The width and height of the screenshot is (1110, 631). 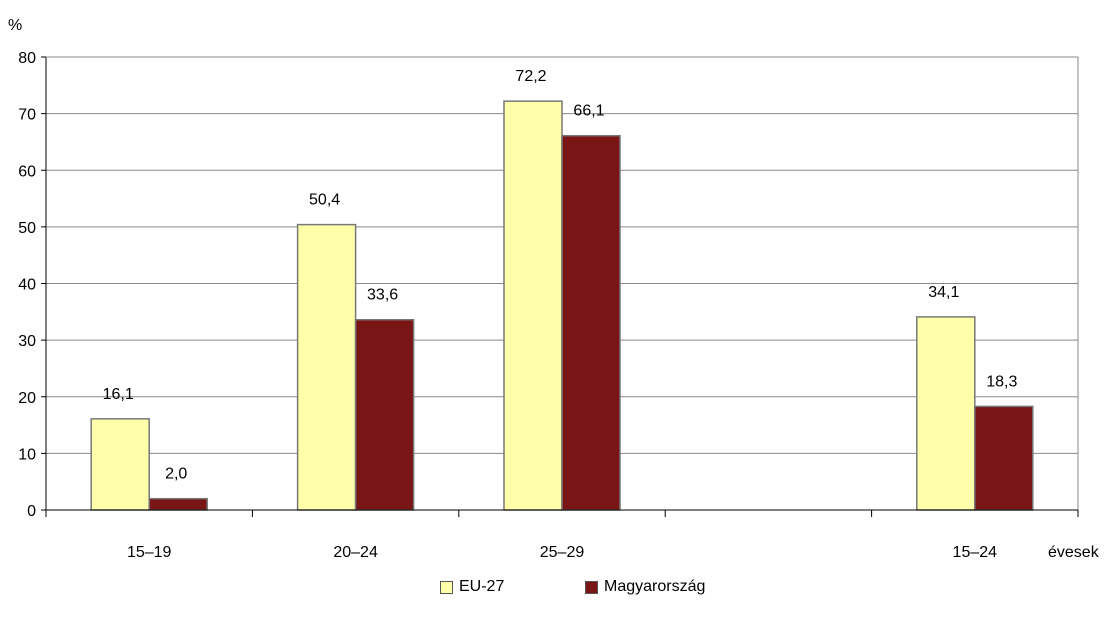 I want to click on x-tick-label: 15–19, so click(x=149, y=552).